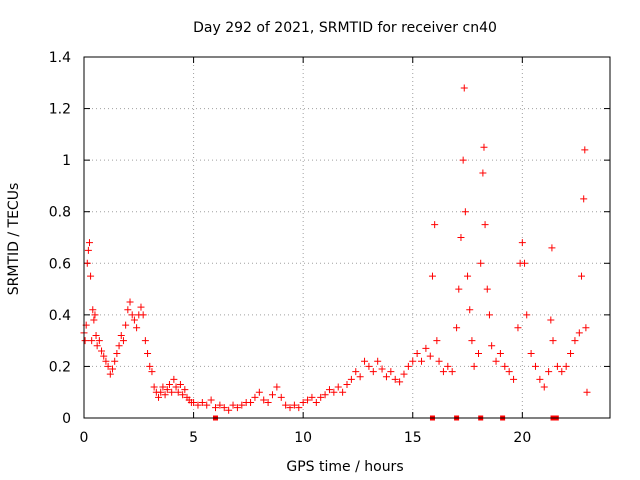 The width and height of the screenshot is (640, 480). Describe the element at coordinates (60, 58) in the screenshot. I see `y-tick-label: 1.4` at that location.